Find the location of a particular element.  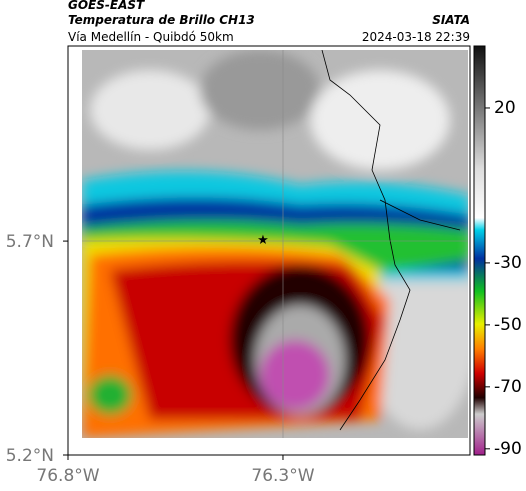

colorbar-tick-label: -70 is located at coordinates (508, 387).